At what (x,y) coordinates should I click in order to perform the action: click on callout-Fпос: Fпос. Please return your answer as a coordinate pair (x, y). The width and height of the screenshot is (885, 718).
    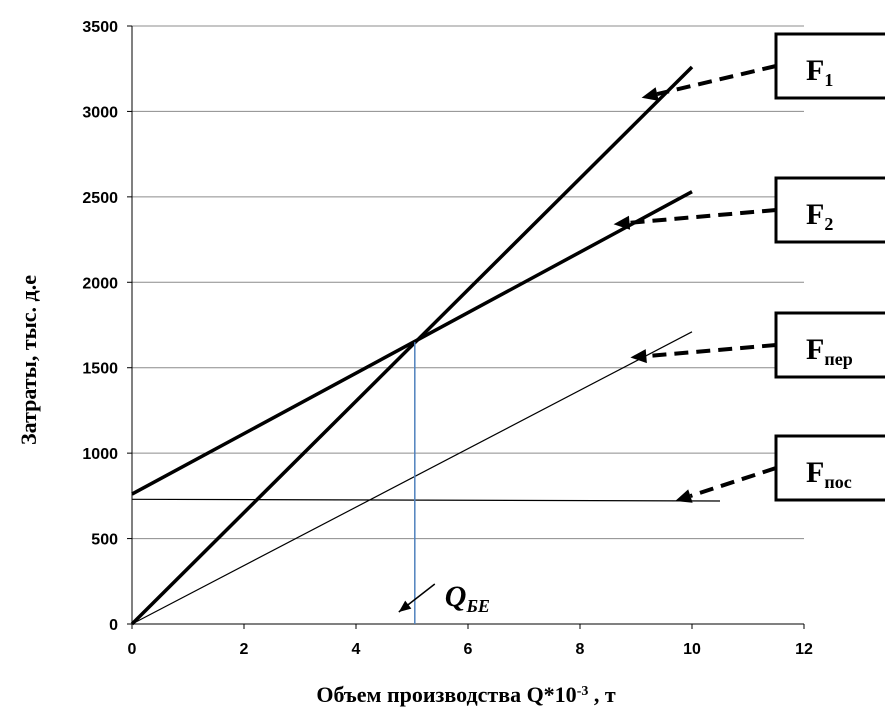
    Looking at the image, I should click on (780, 468).